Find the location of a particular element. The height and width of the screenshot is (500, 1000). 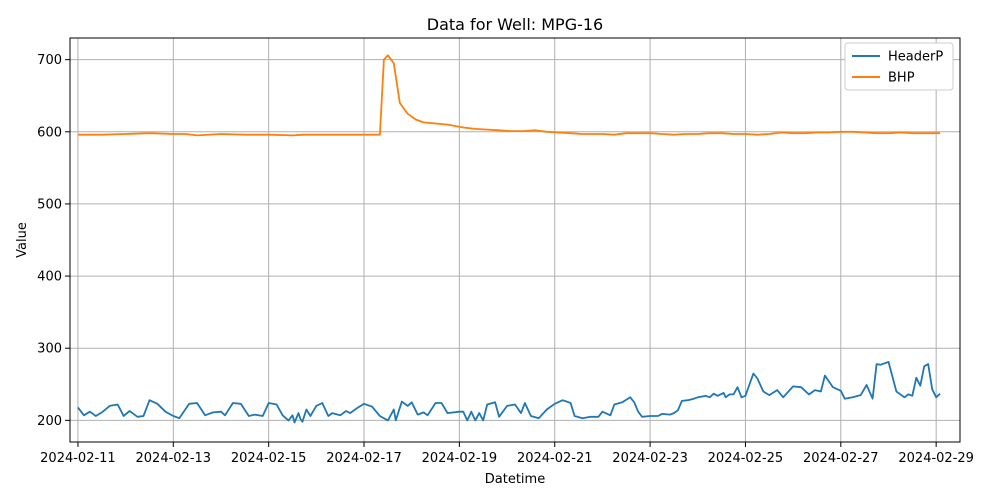

x-tick-label: 2024-02-21 is located at coordinates (555, 458).